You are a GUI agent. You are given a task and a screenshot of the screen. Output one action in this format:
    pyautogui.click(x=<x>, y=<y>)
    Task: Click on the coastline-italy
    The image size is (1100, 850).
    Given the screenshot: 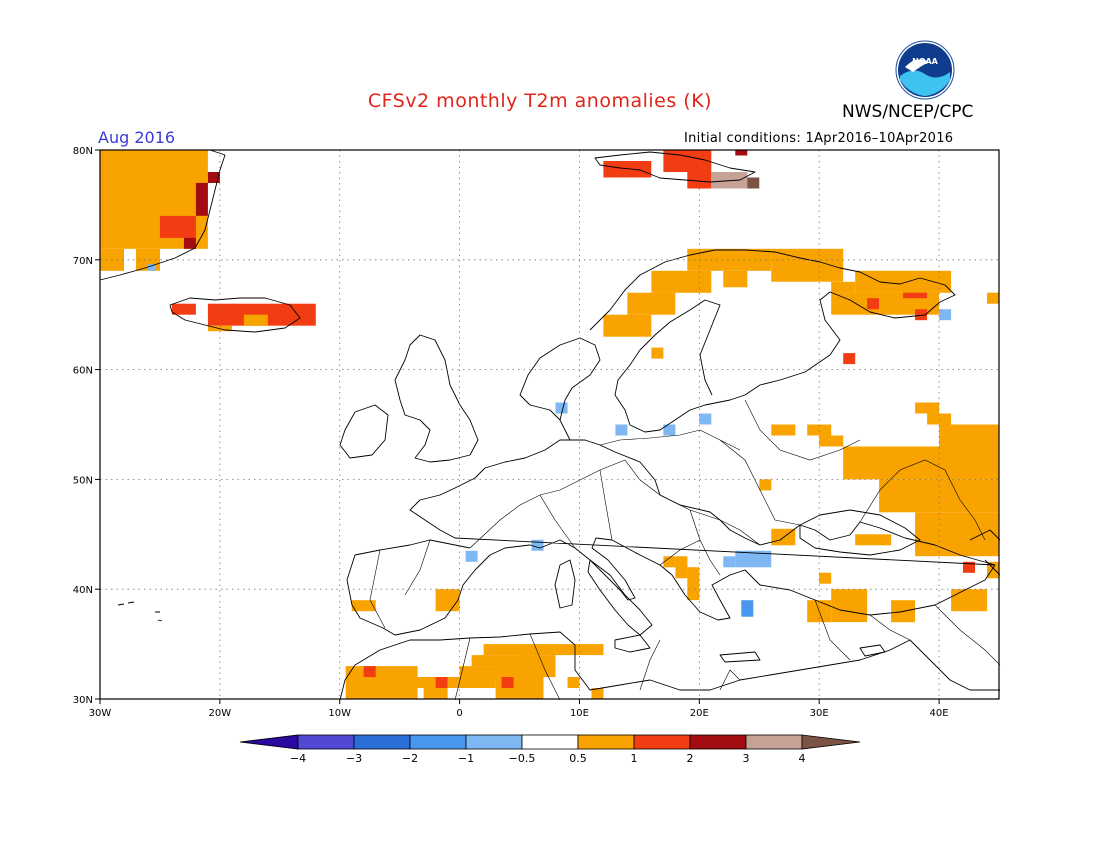 What is the action you would take?
    pyautogui.click(x=620, y=597)
    